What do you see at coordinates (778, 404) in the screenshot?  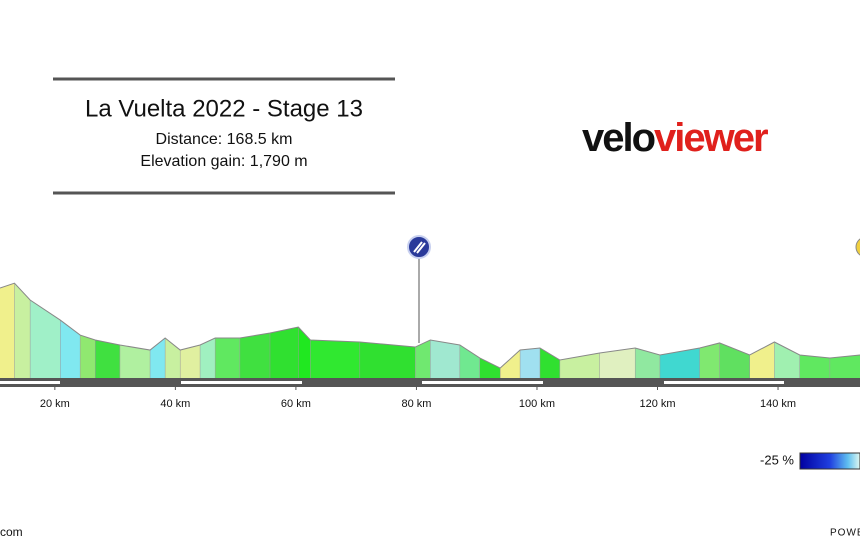 I see `x-tick-label: 140 km` at bounding box center [778, 404].